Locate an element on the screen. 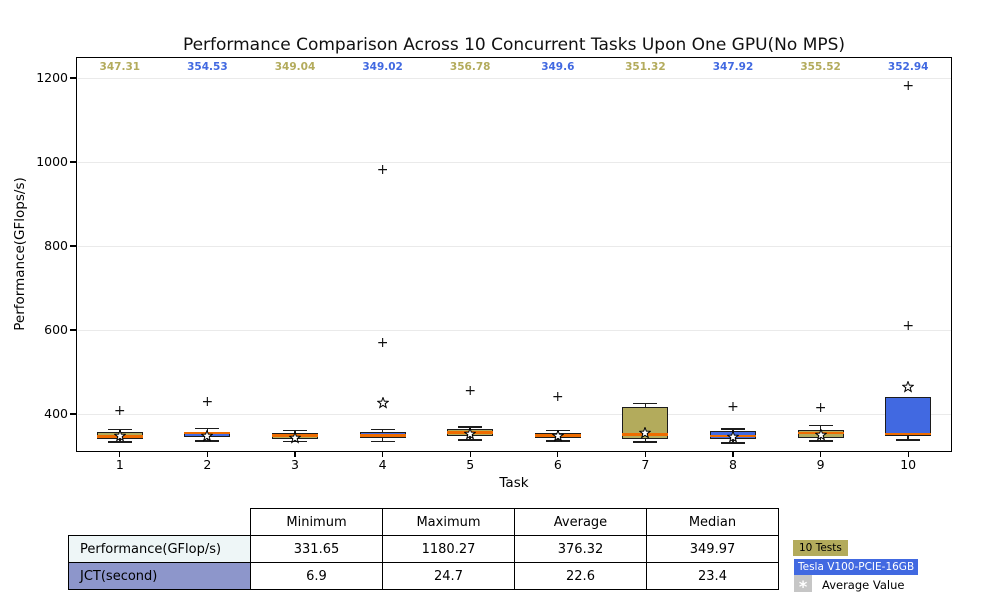 The height and width of the screenshot is (600, 1000). annotation-median-task-3: 349.04 is located at coordinates (295, 67).